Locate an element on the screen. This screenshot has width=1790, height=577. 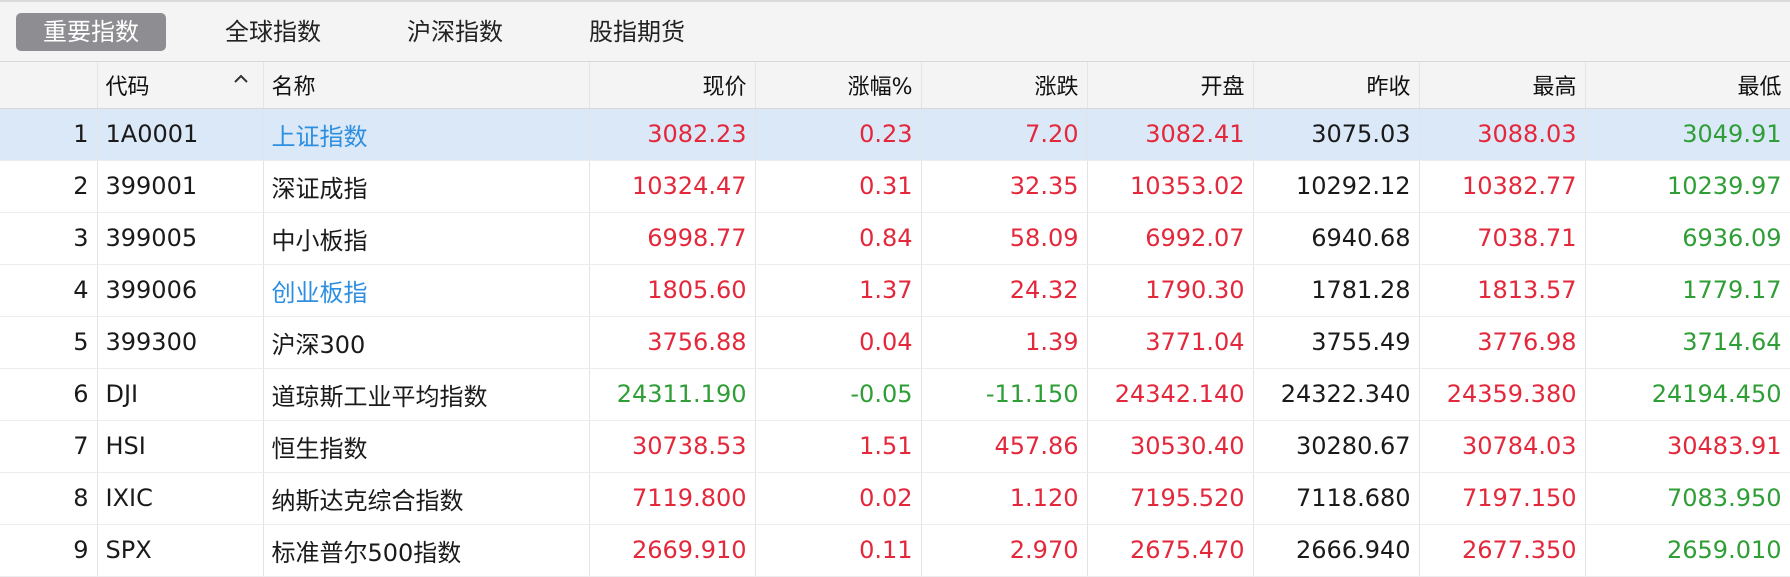
cell-change-pct: 1.37 is located at coordinates (838, 290).